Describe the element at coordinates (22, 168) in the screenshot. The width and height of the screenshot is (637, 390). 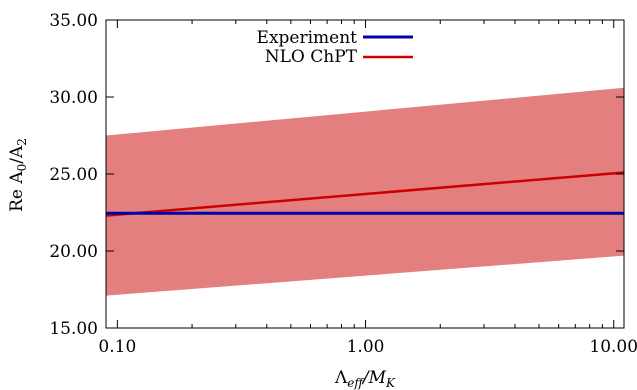
I see `y-axis-title-sub1: 0` at that location.